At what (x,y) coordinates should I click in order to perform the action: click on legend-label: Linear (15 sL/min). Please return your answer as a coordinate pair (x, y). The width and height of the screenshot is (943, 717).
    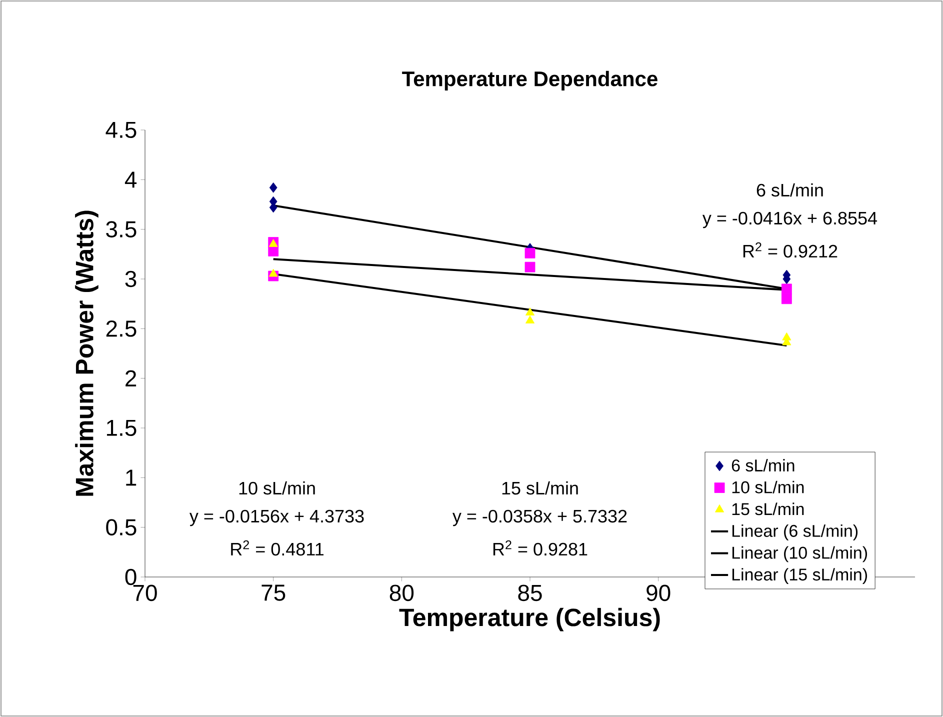
    Looking at the image, I should click on (799, 576).